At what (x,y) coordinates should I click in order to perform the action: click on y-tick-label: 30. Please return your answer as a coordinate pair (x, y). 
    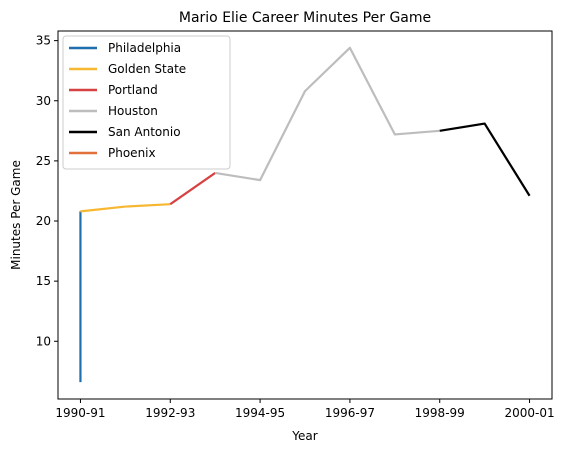
    Looking at the image, I should click on (43, 101).